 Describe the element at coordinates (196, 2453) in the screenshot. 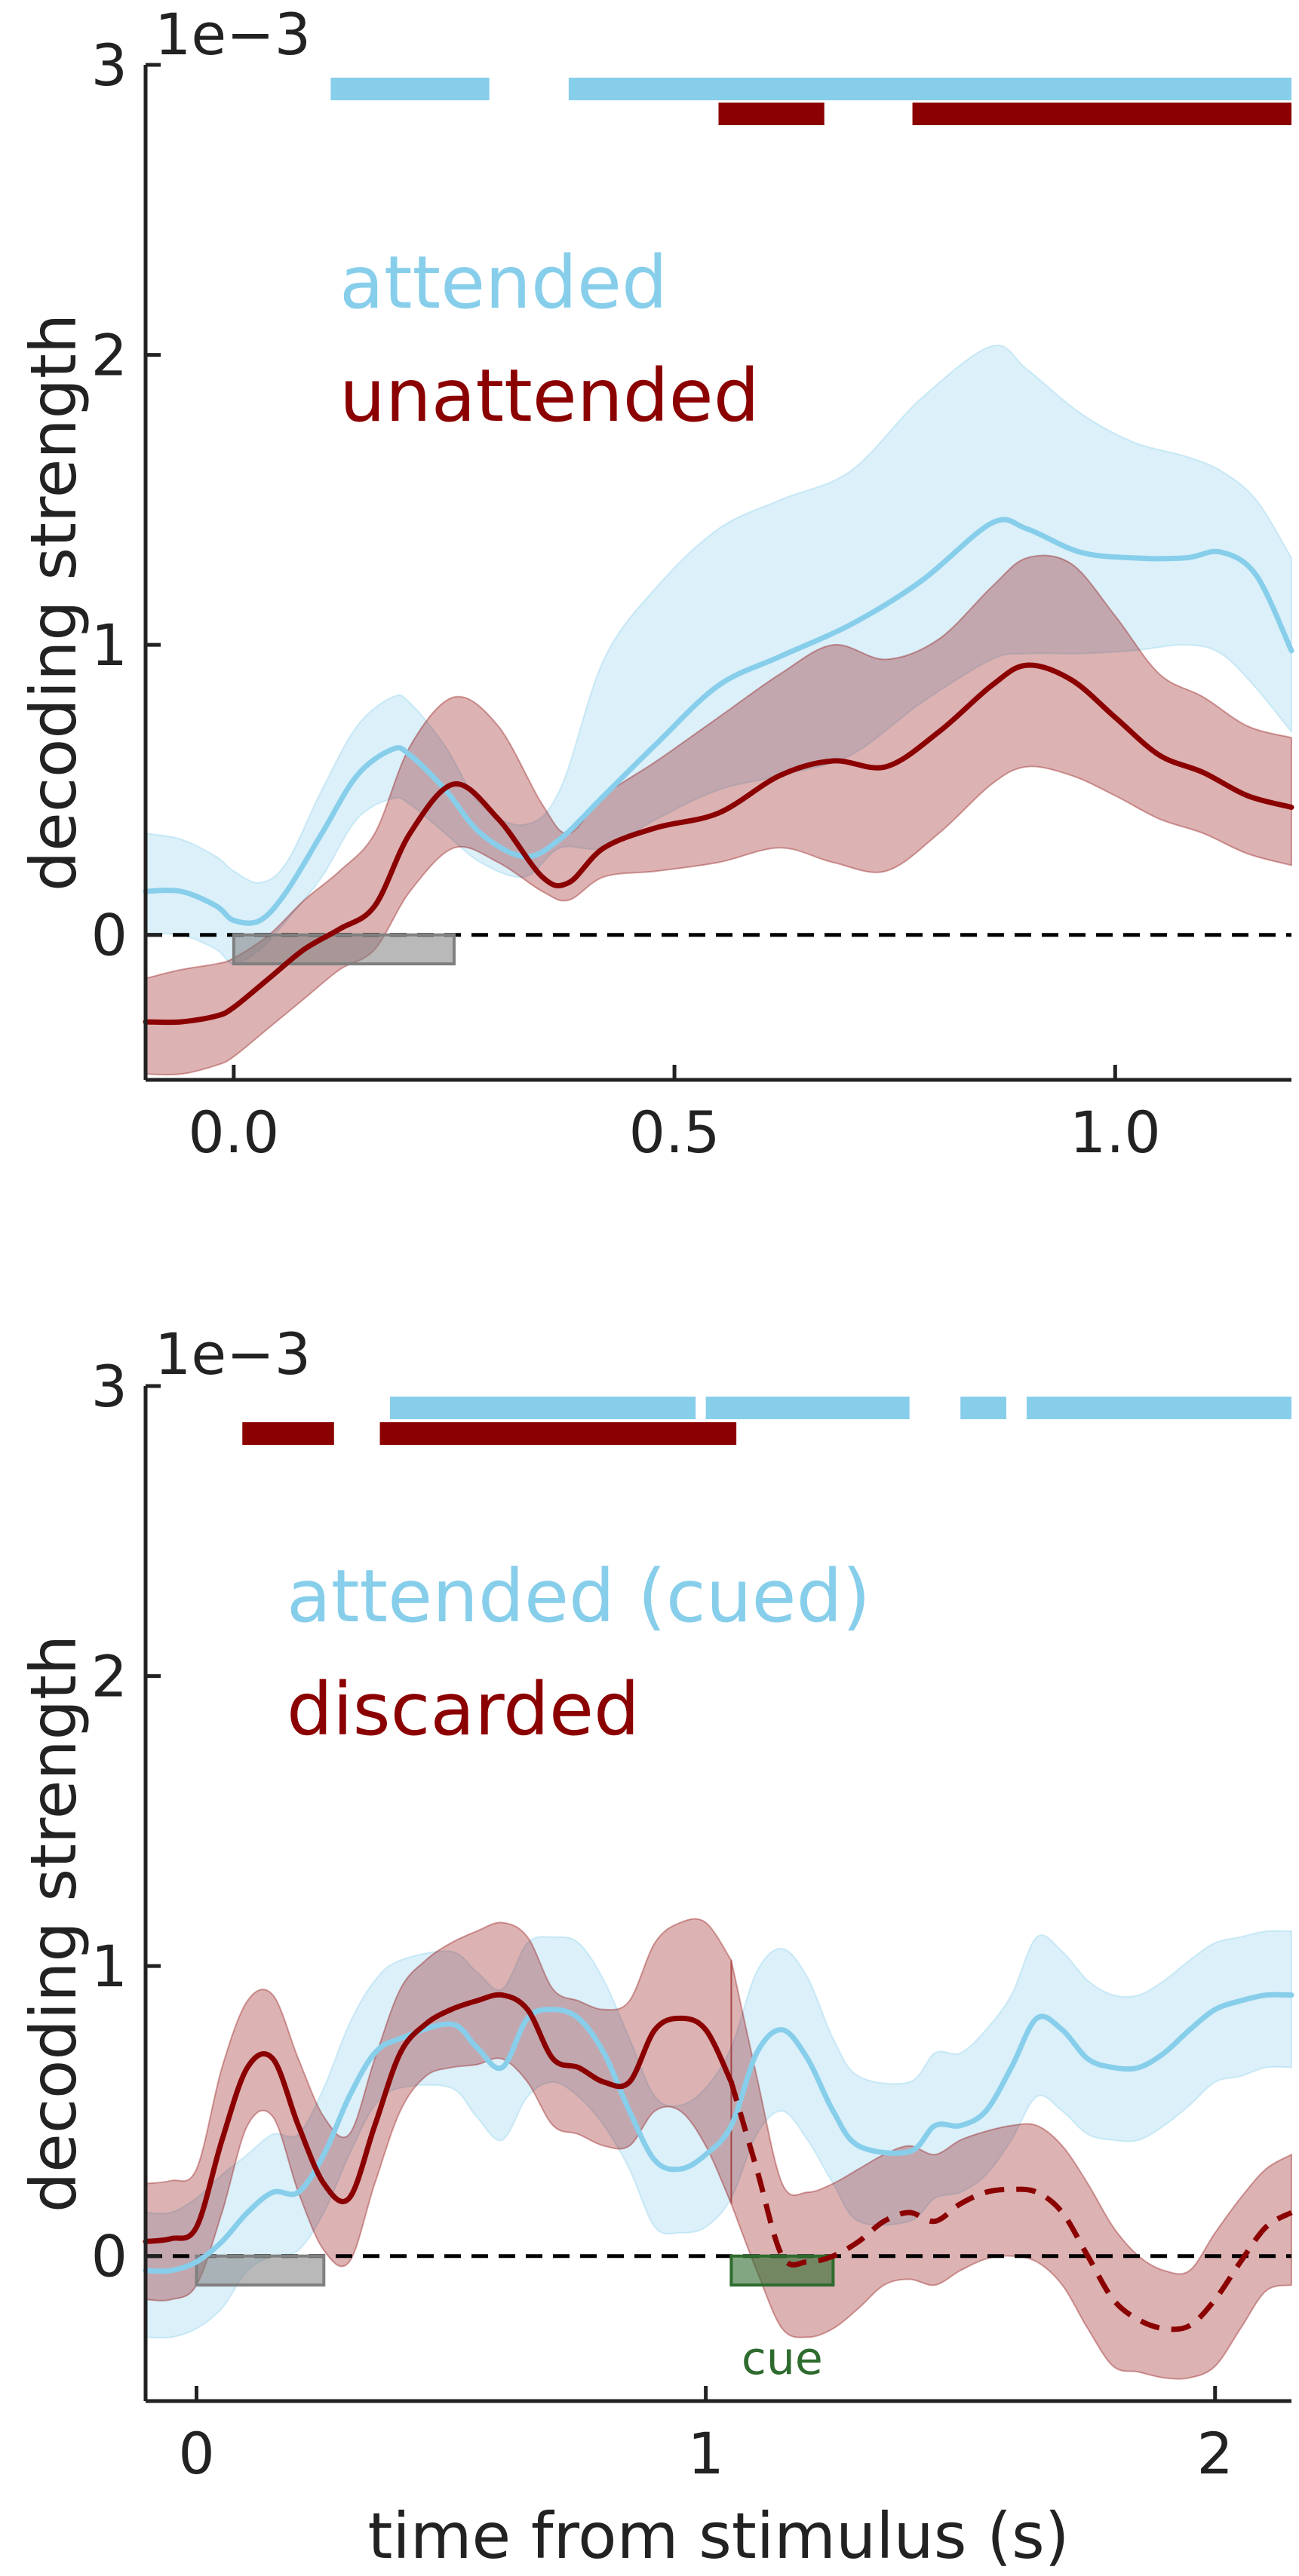

I see `x-tick-label-0: 0` at that location.